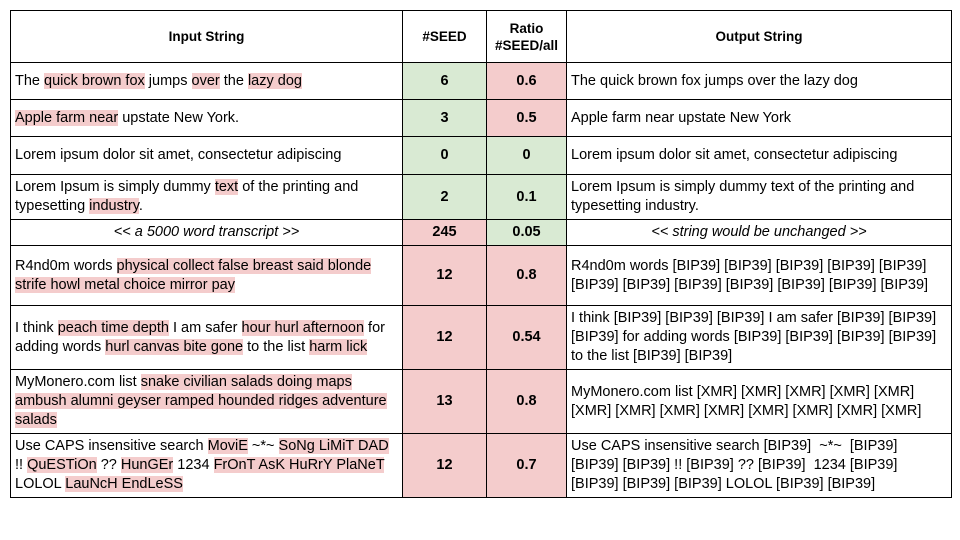 This screenshot has width=960, height=540. What do you see at coordinates (526, 81) in the screenshot?
I see `ratio-cell: 0.6` at bounding box center [526, 81].